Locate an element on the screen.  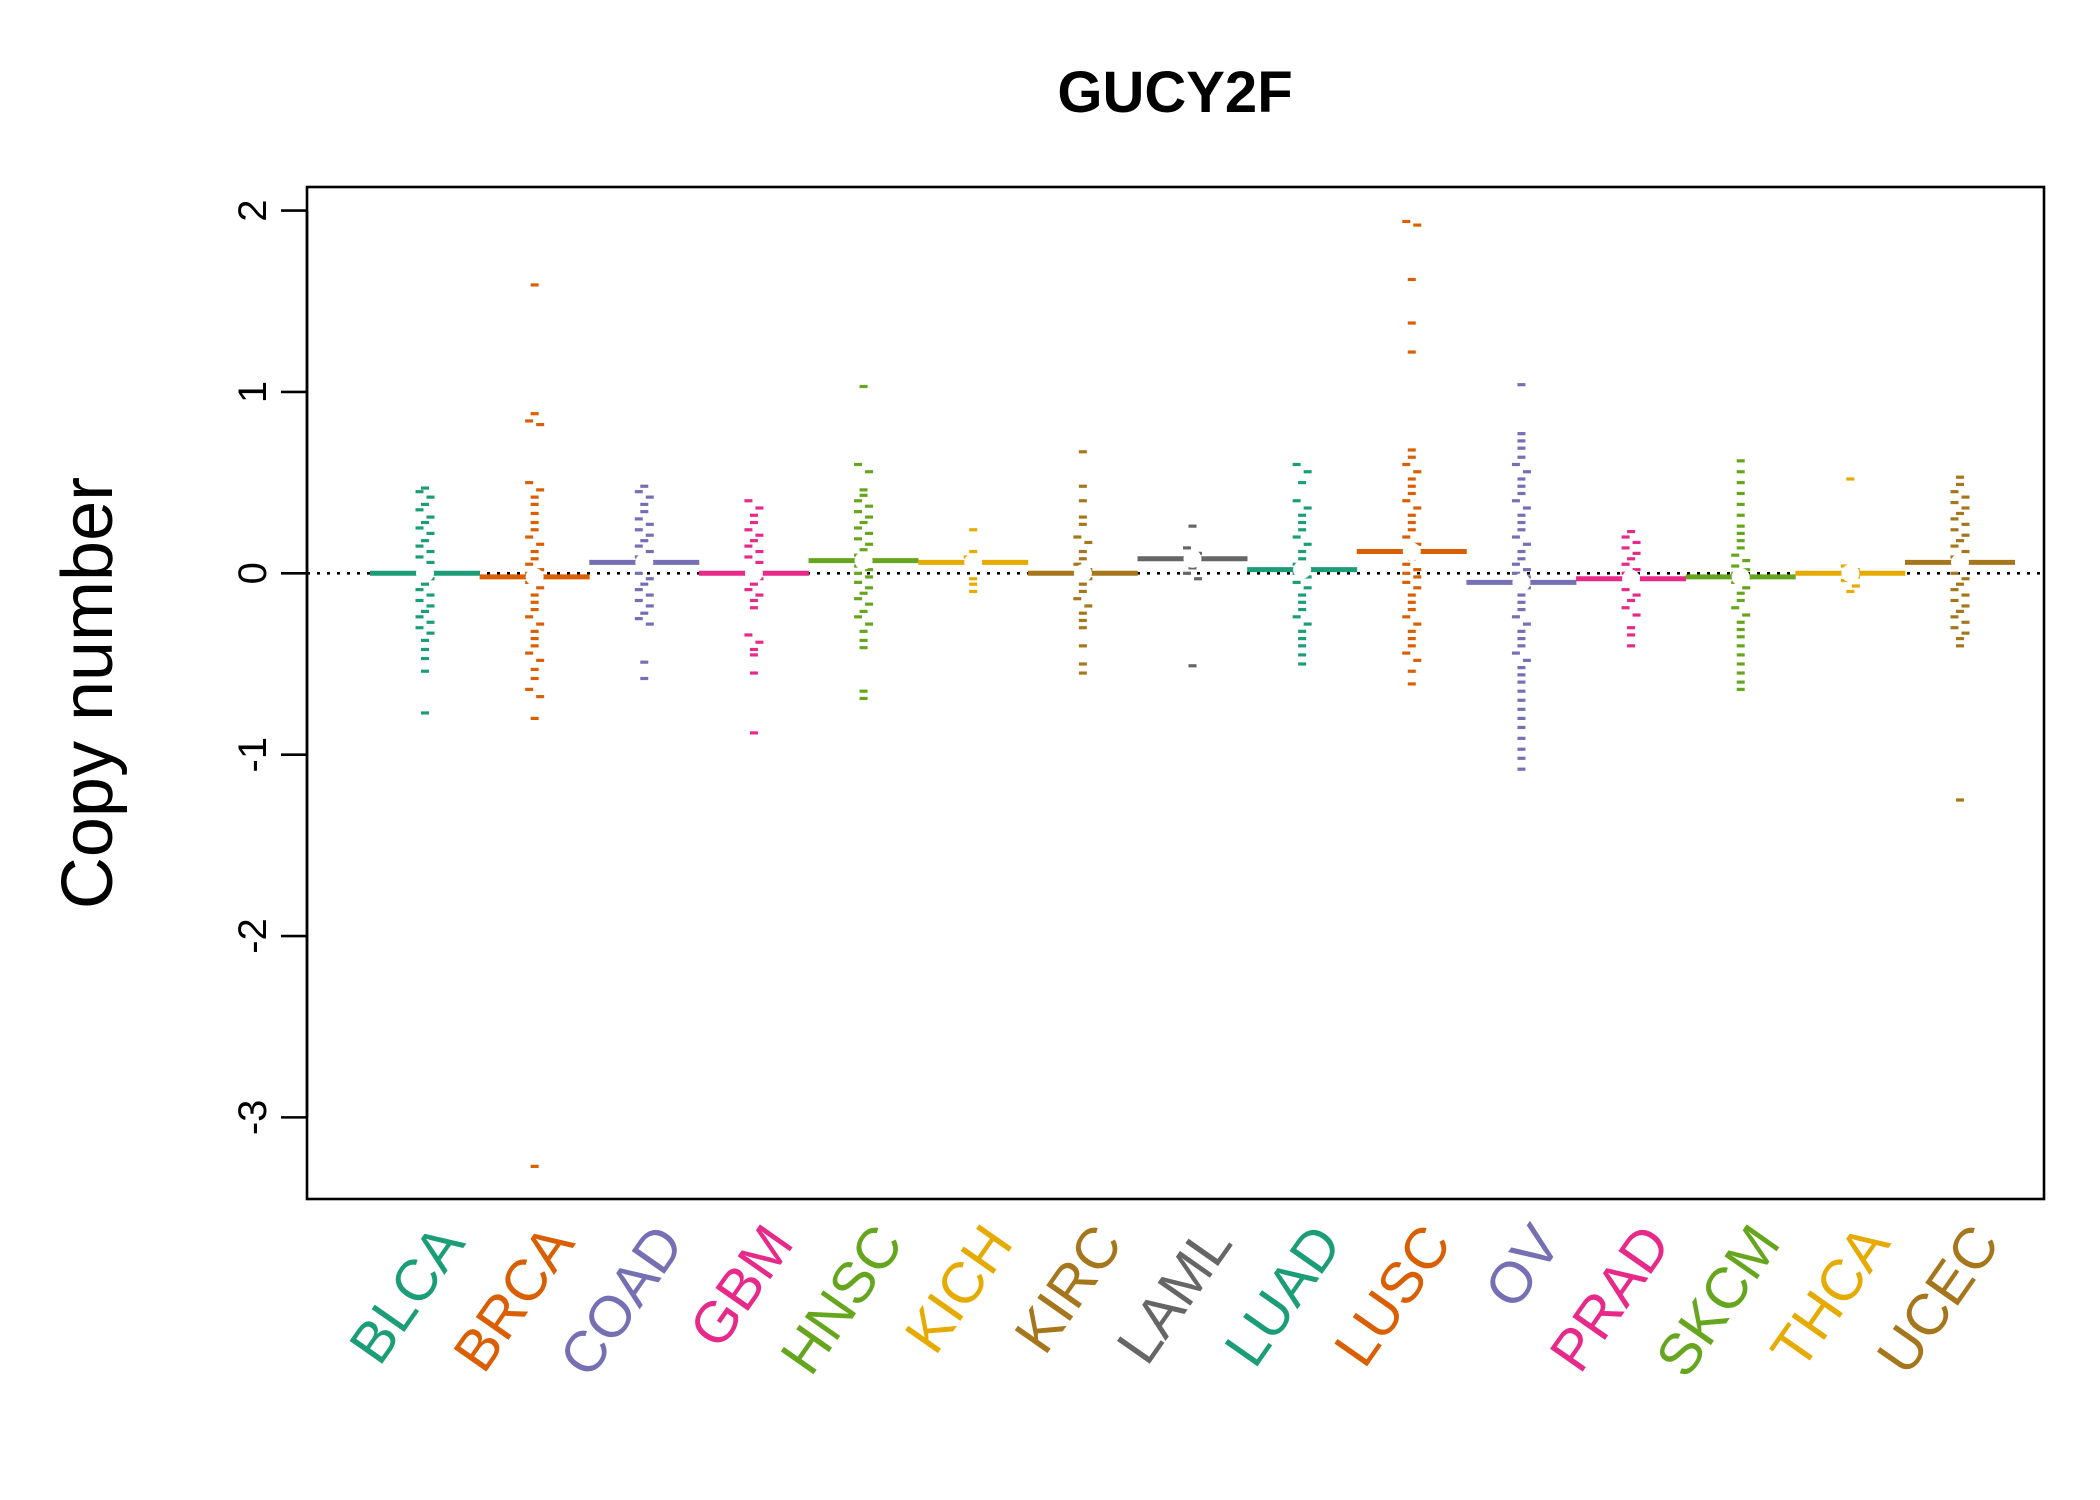
y-tick-label: -3 is located at coordinates (253, 1118).